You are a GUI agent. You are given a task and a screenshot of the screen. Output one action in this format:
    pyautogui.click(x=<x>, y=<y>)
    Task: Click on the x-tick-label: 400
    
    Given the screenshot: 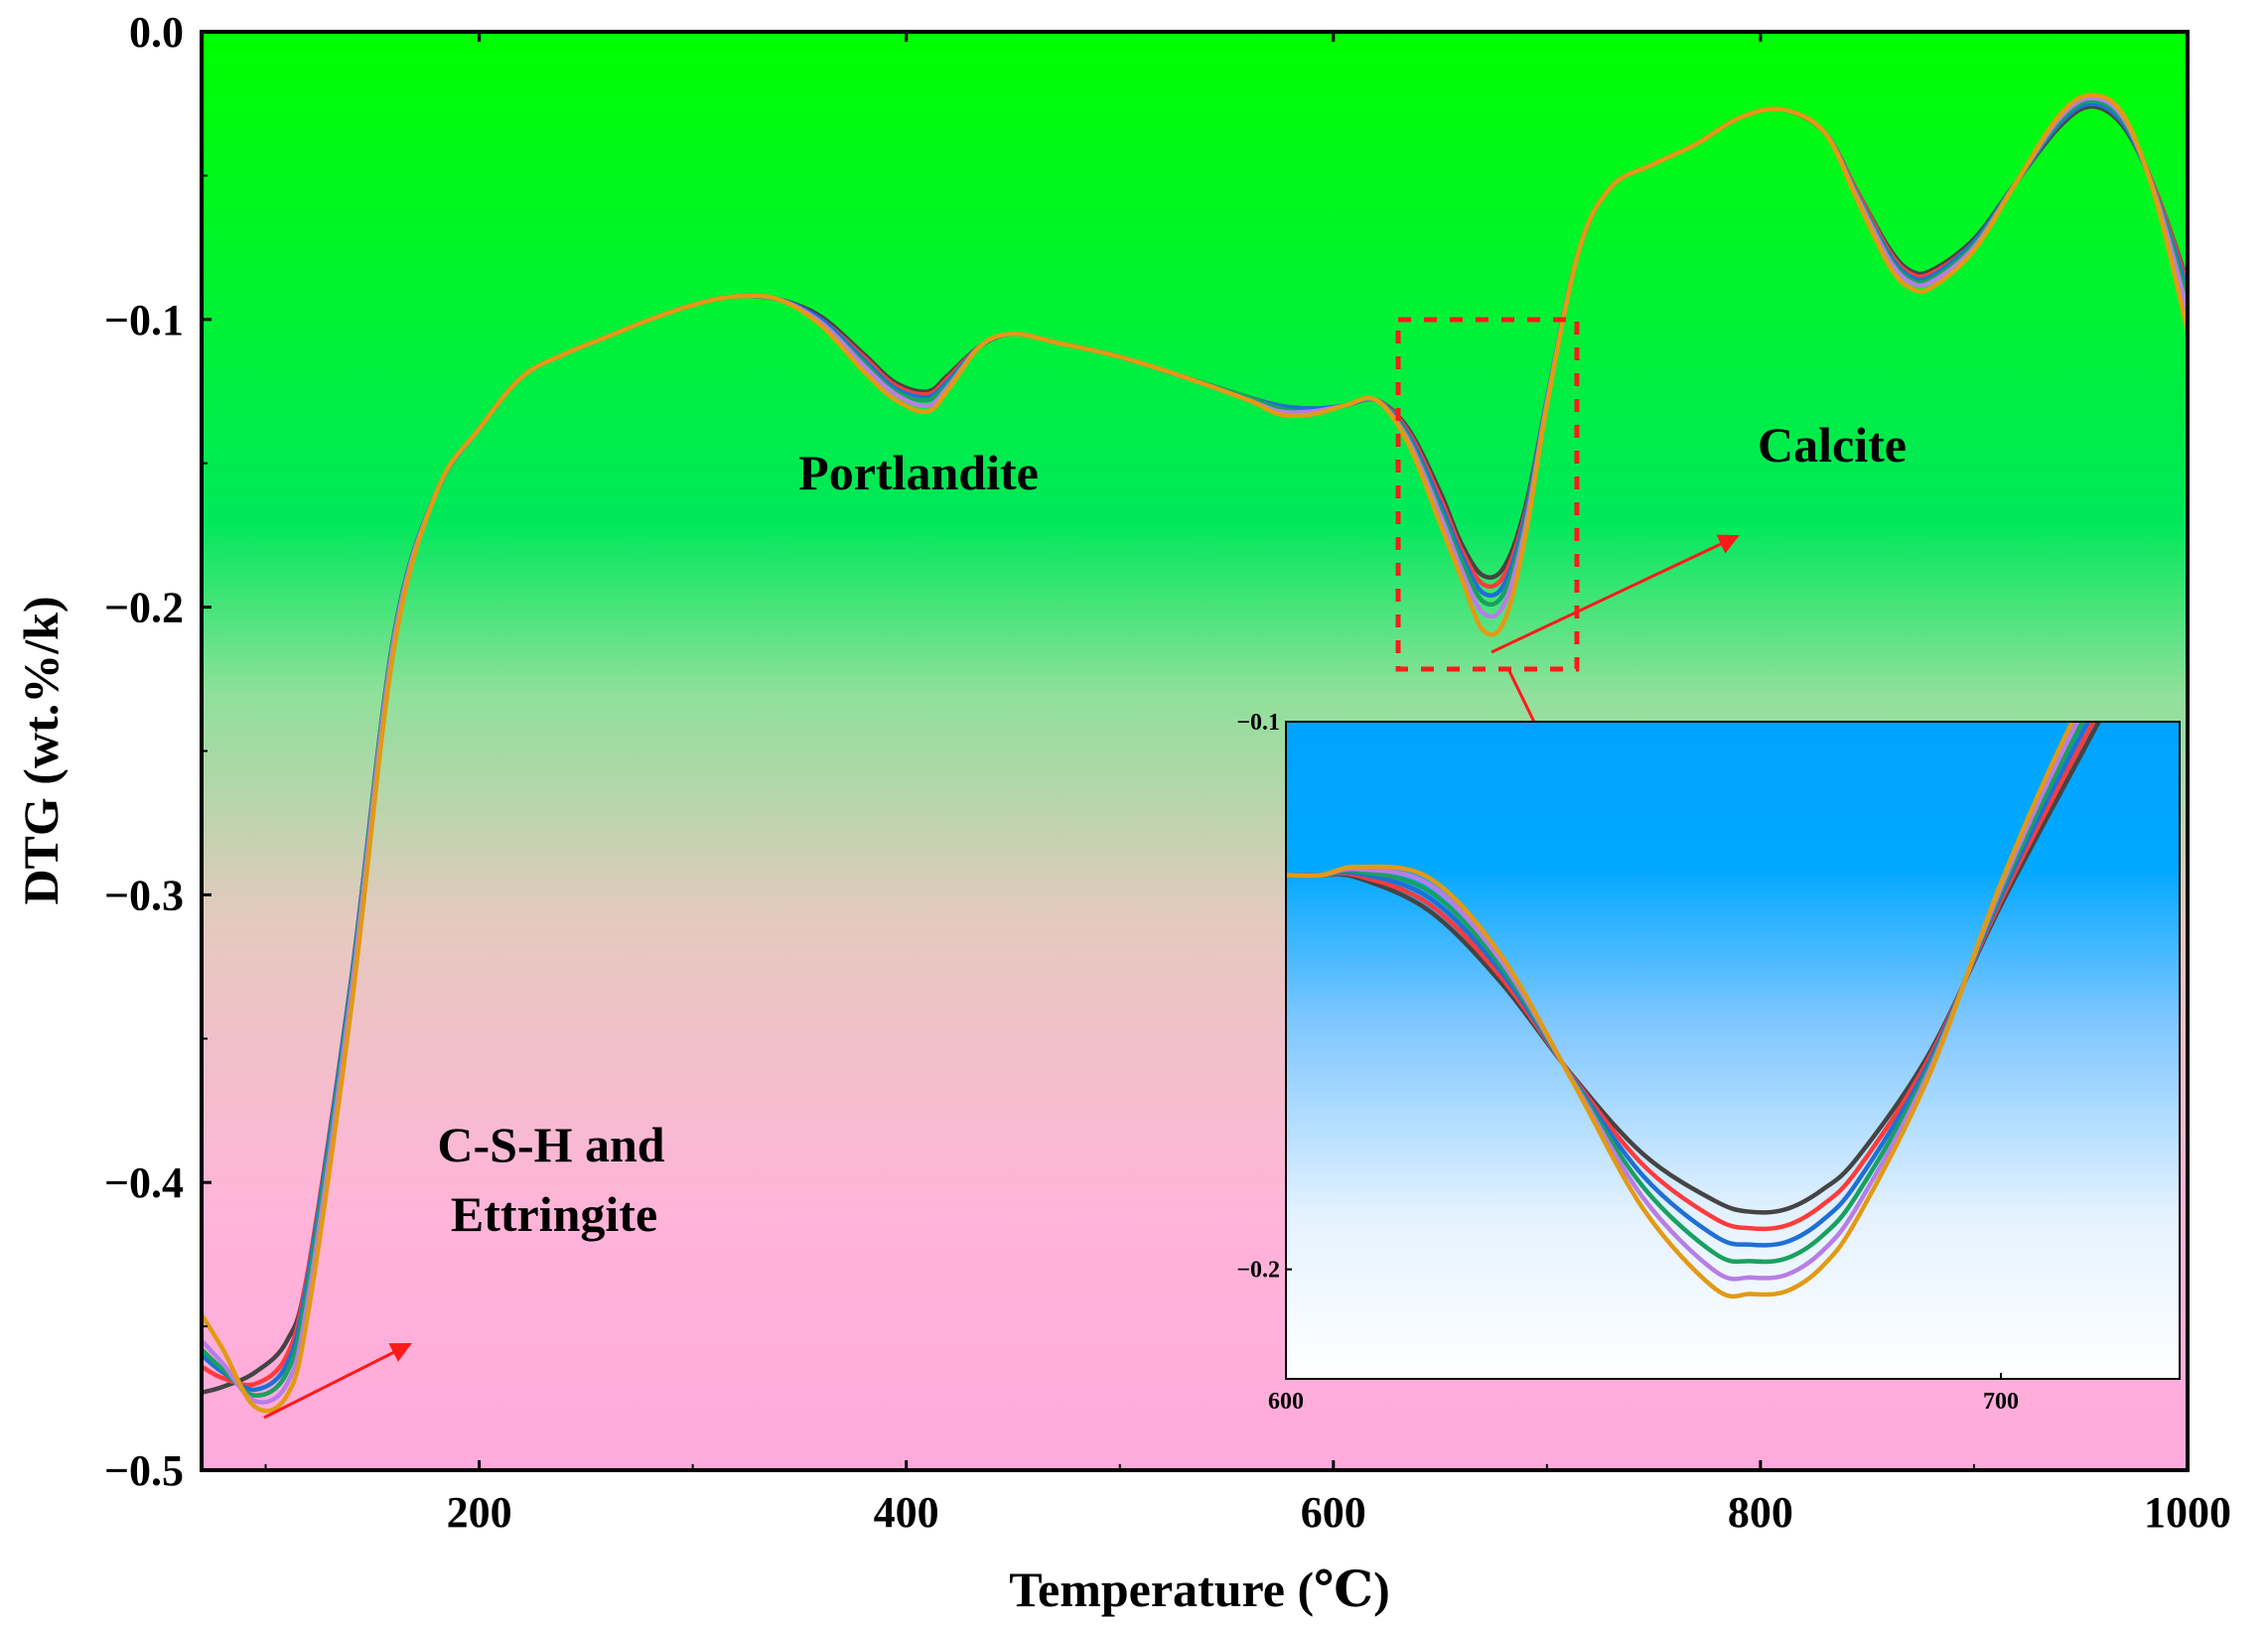 What is the action you would take?
    pyautogui.click(x=906, y=1512)
    